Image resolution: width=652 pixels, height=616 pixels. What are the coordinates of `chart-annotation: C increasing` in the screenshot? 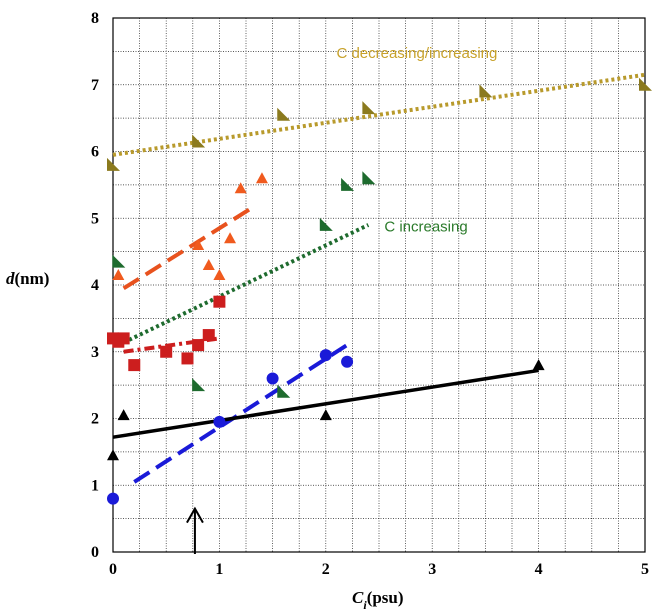 It's located at (425, 227).